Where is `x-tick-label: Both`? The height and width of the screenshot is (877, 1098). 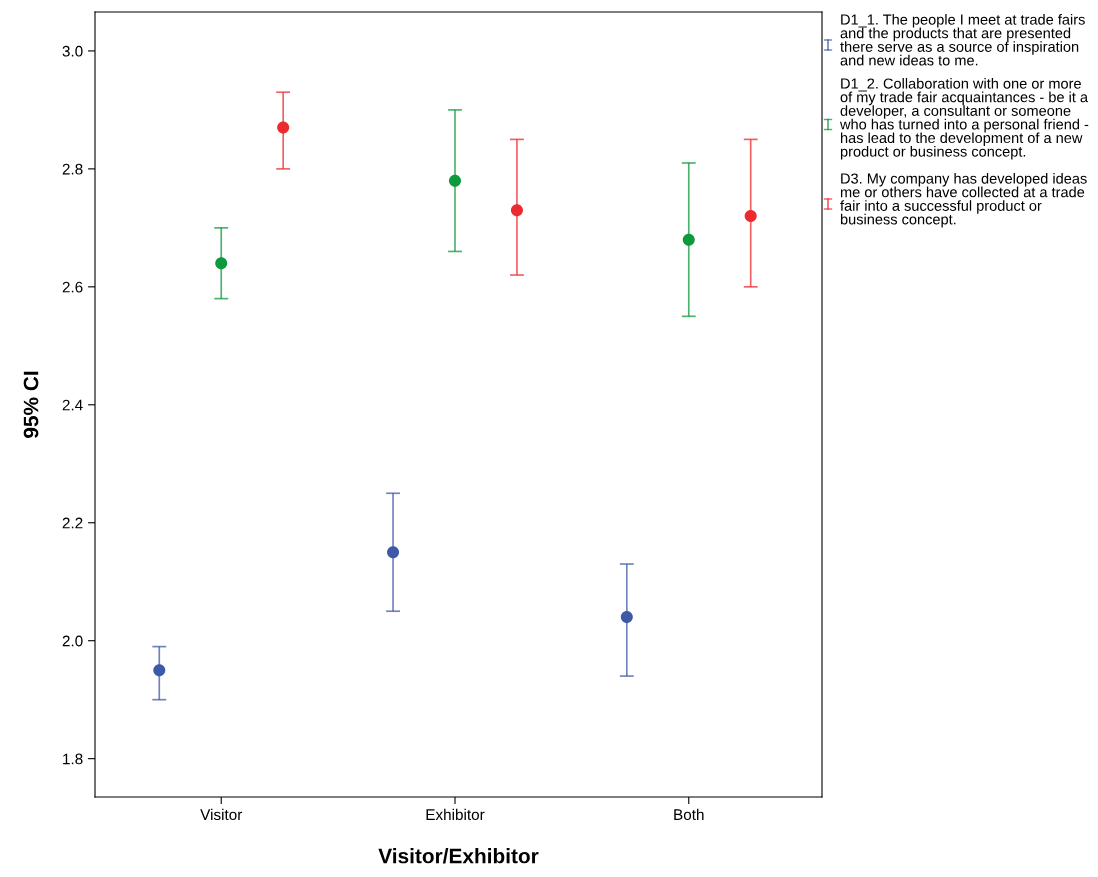
x-tick-label: Both is located at coordinates (689, 814).